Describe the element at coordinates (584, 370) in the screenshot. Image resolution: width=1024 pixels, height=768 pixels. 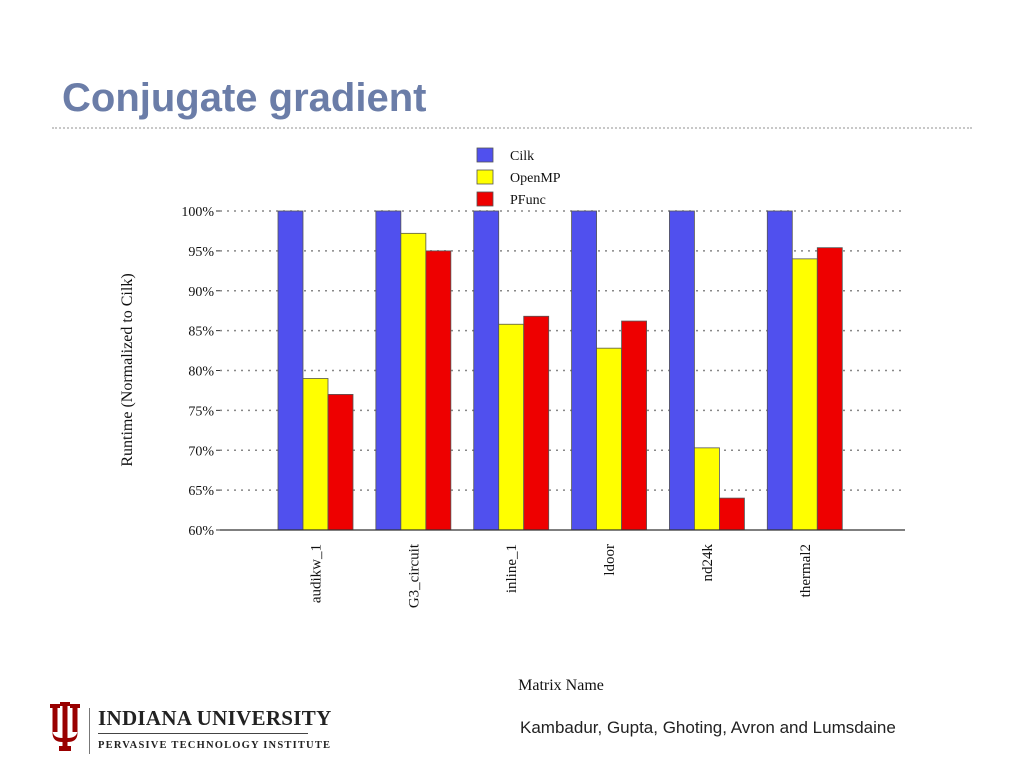
I see `bar-cilk-ldoor` at that location.